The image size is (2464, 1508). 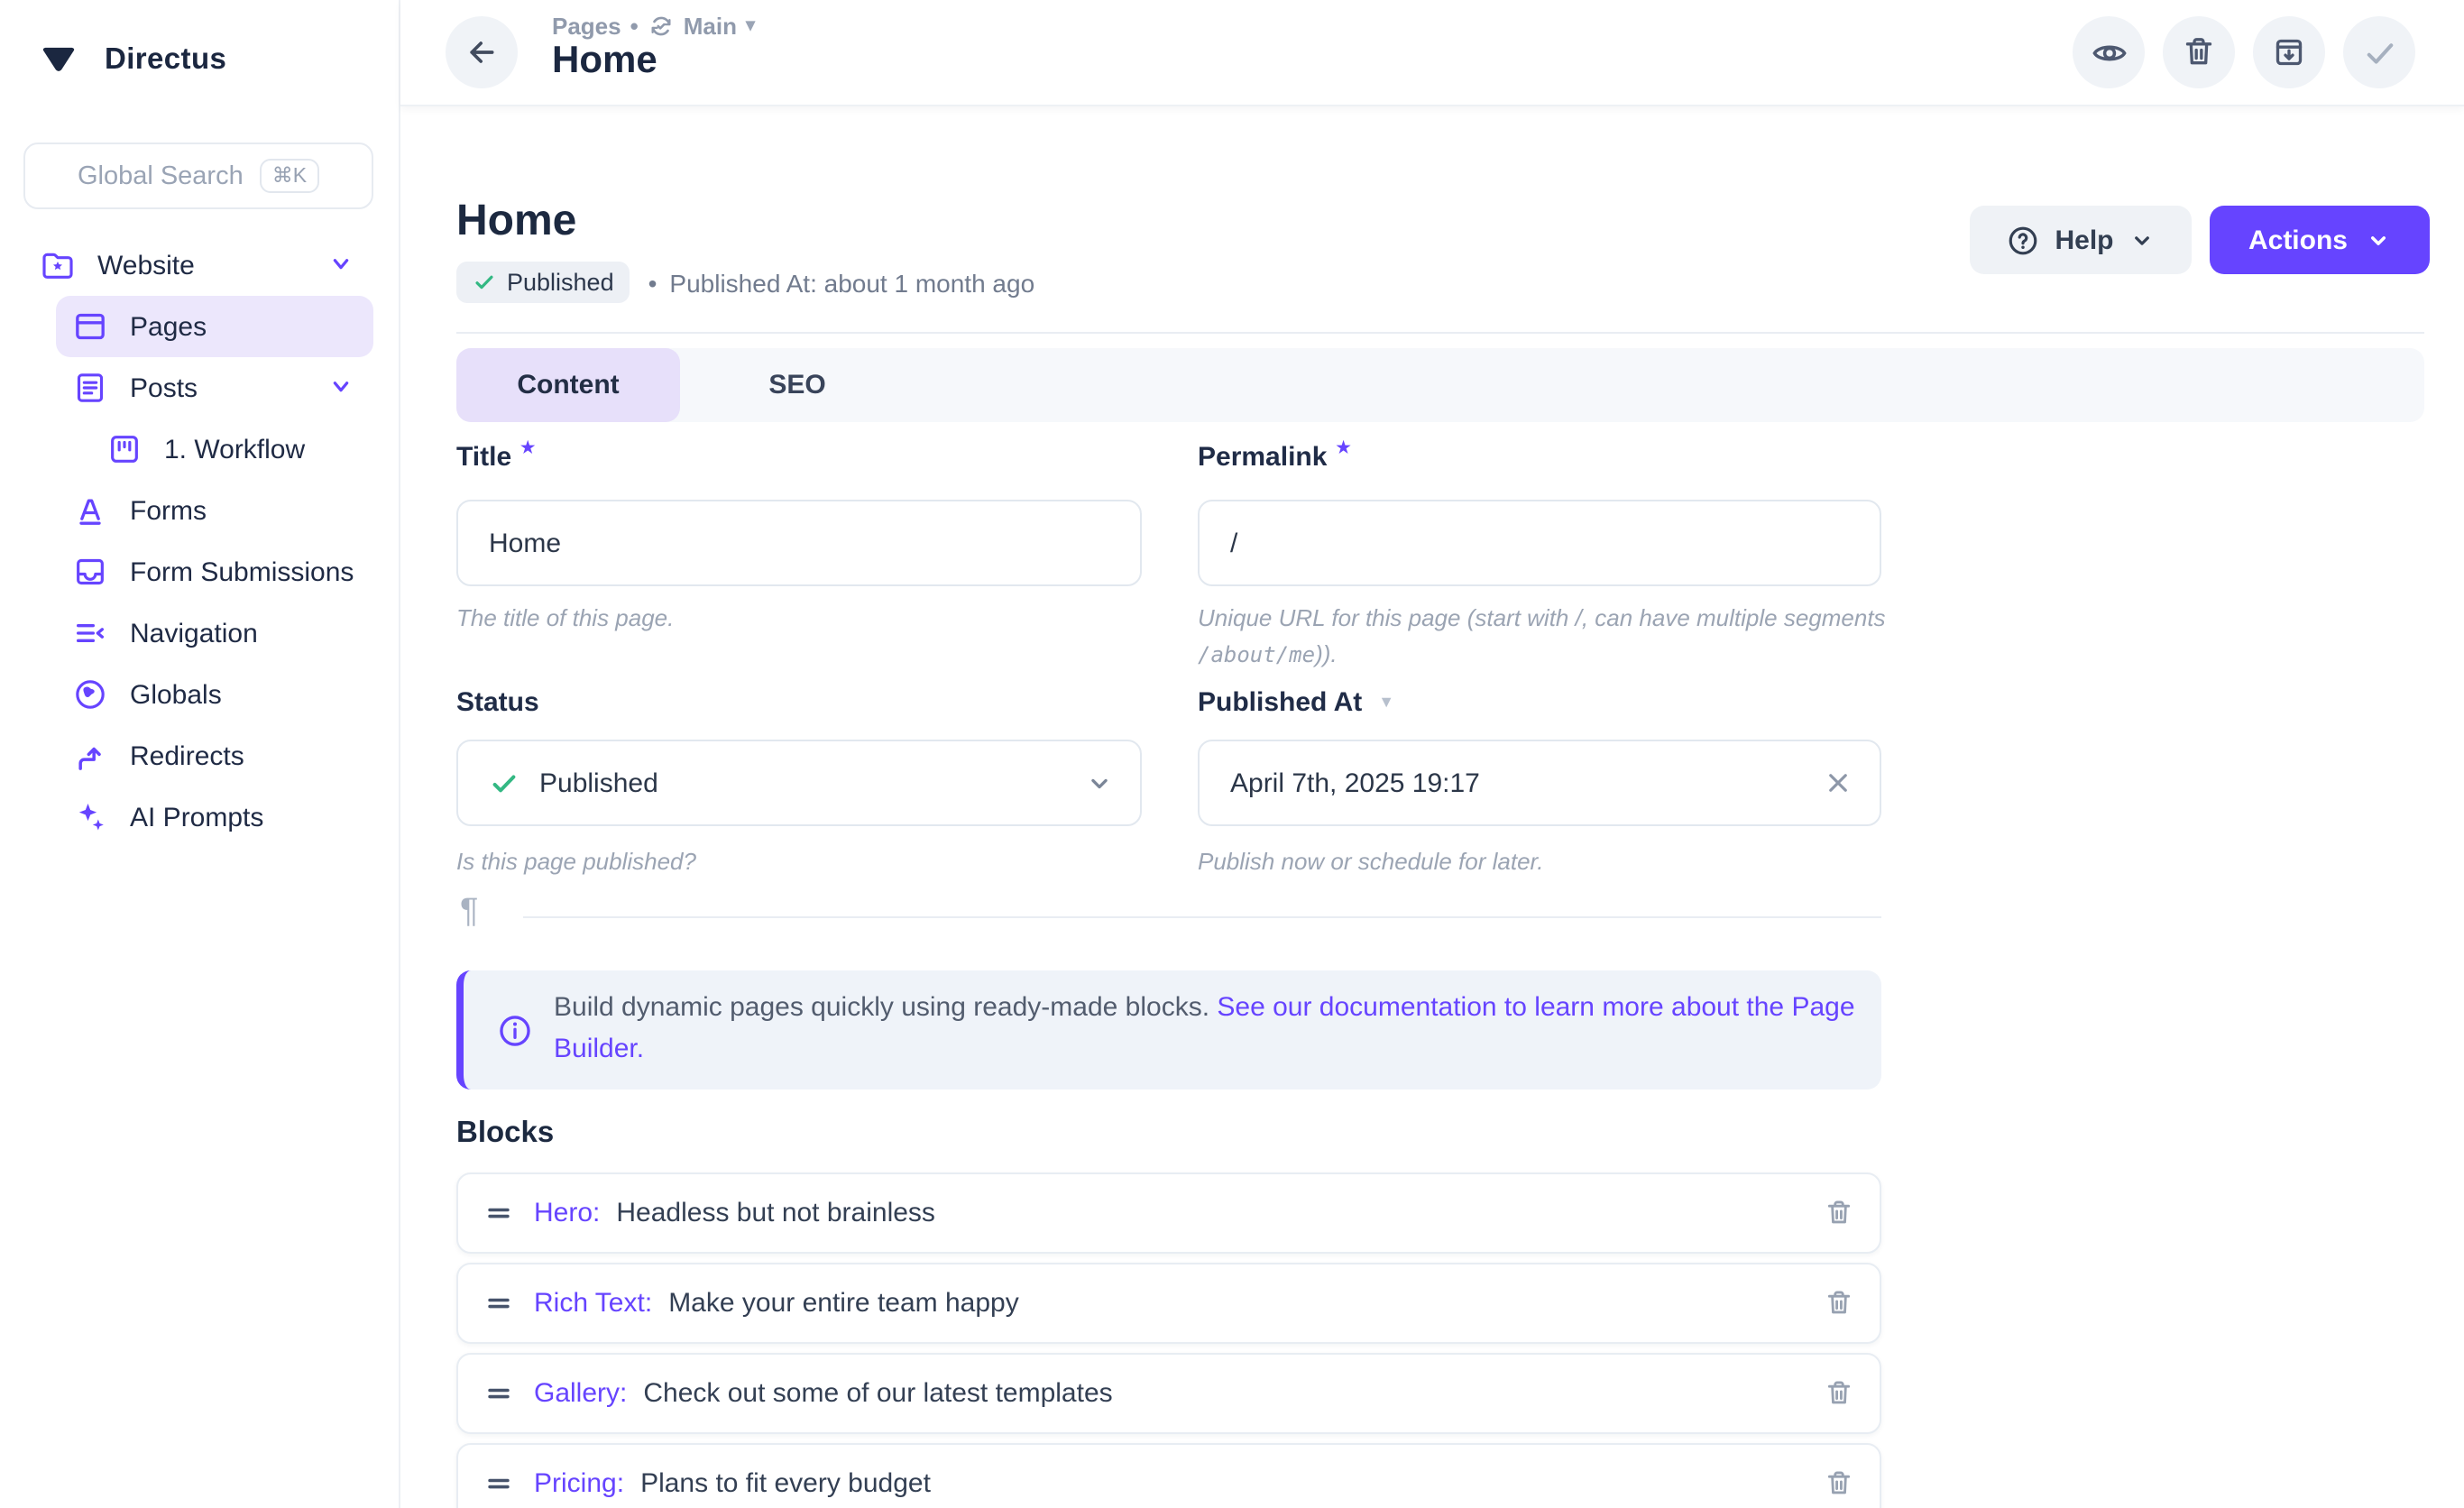 I want to click on breadcrumb: Pages • Main ▾, so click(x=653, y=26).